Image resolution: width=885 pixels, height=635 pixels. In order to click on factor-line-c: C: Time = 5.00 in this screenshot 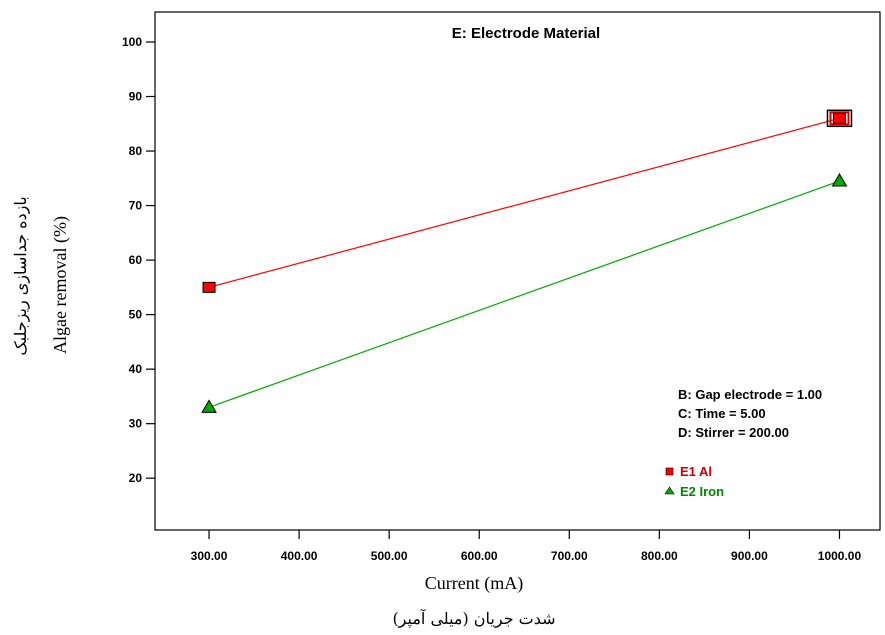, I will do `click(722, 413)`.